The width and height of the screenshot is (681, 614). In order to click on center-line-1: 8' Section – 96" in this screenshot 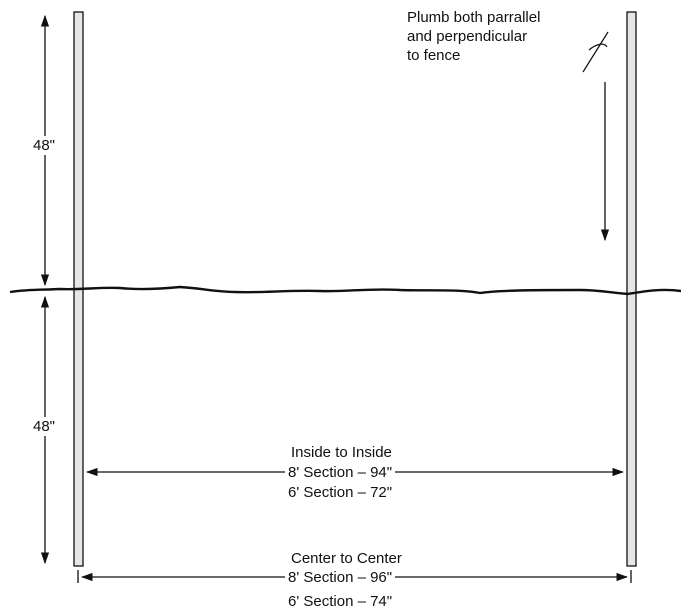, I will do `click(340, 577)`.